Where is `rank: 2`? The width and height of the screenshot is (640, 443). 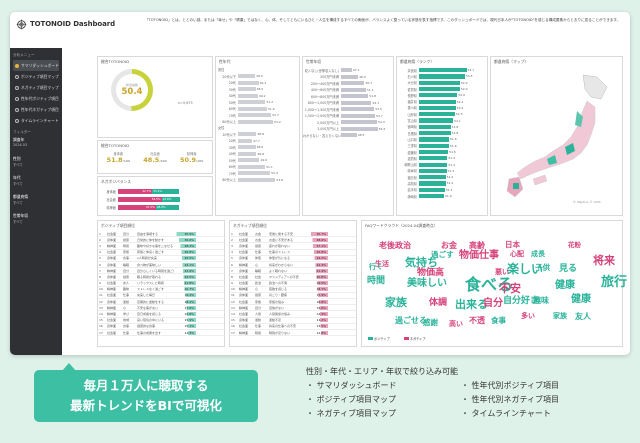 rank: 2 is located at coordinates (100, 239).